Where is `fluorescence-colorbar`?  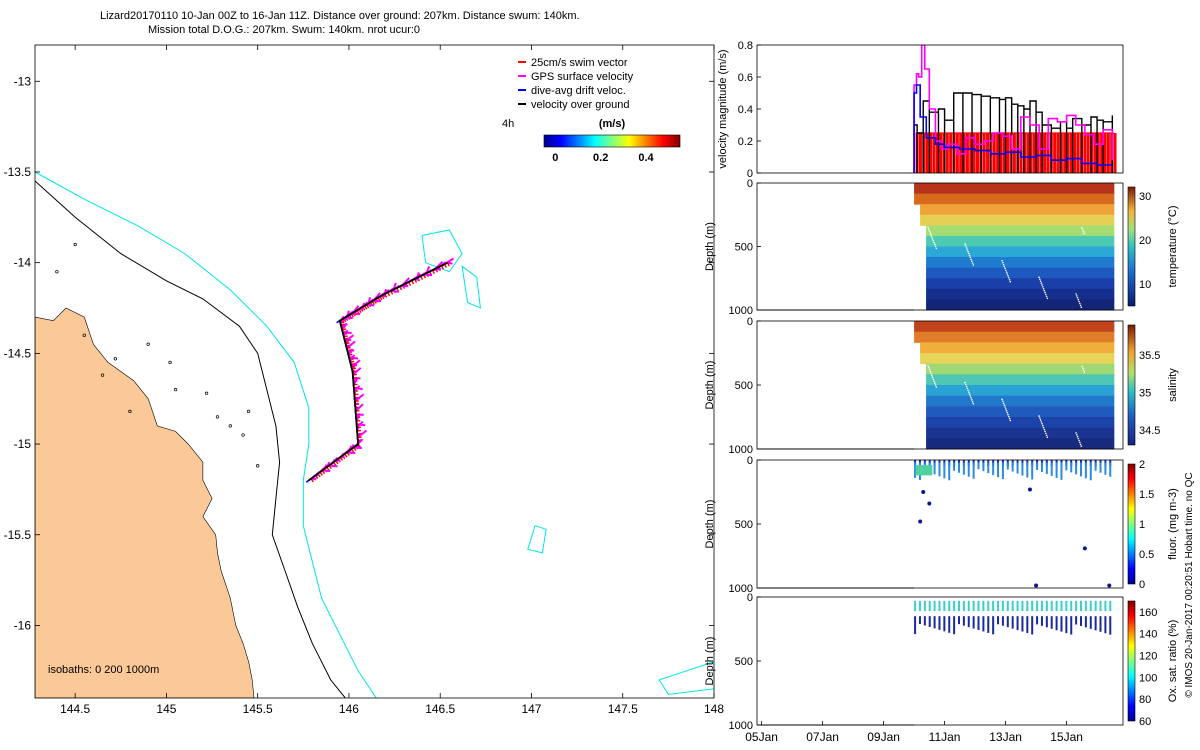 fluorescence-colorbar is located at coordinates (1131, 524).